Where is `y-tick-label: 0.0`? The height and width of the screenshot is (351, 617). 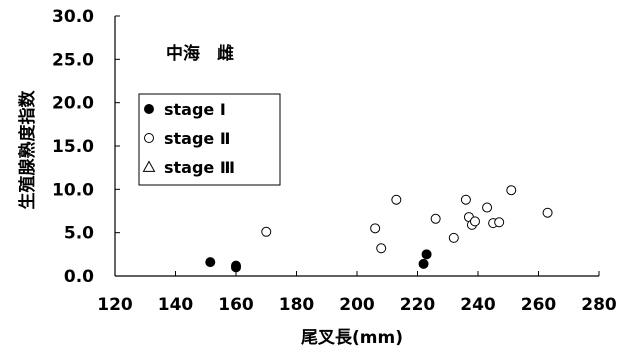
y-tick-label: 0.0 is located at coordinates (79, 277).